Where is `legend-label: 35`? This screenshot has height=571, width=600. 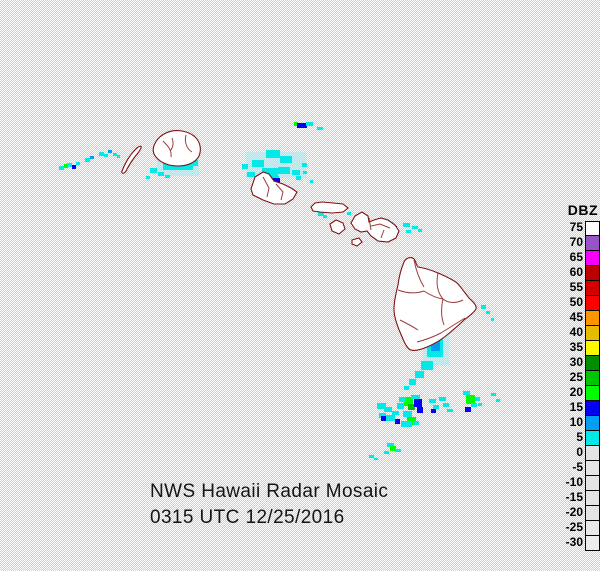 legend-label: 35 is located at coordinates (576, 347).